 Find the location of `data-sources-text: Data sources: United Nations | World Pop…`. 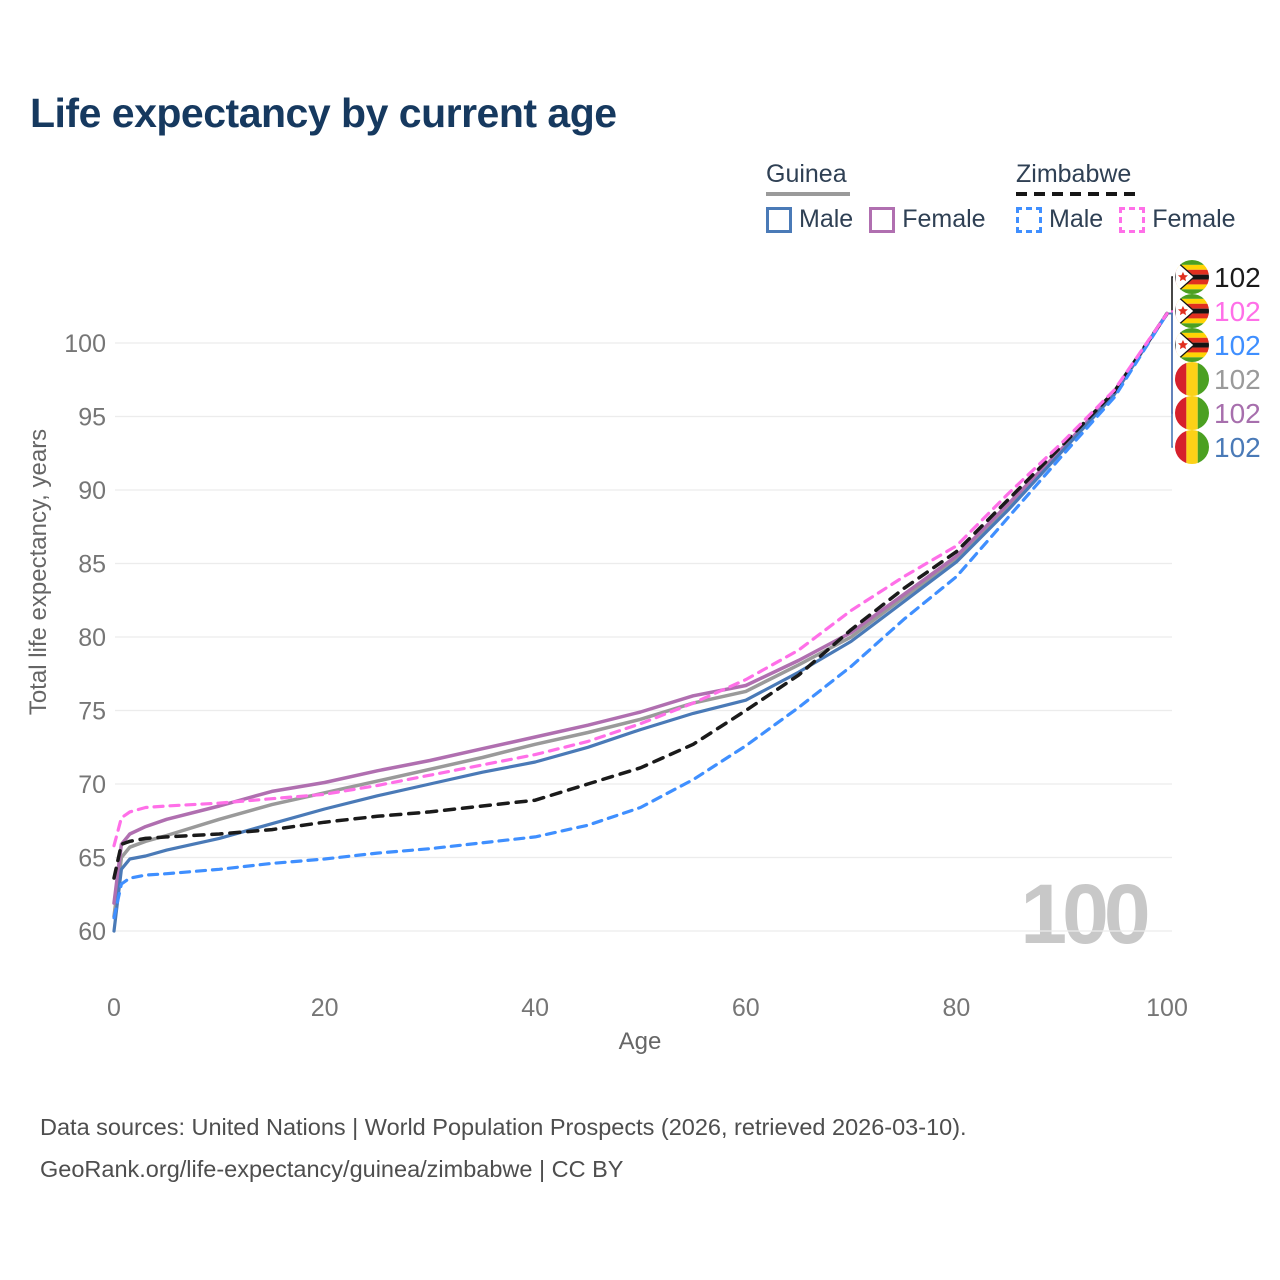

data-sources-text: Data sources: United Nations | World Pop… is located at coordinates (503, 1127).